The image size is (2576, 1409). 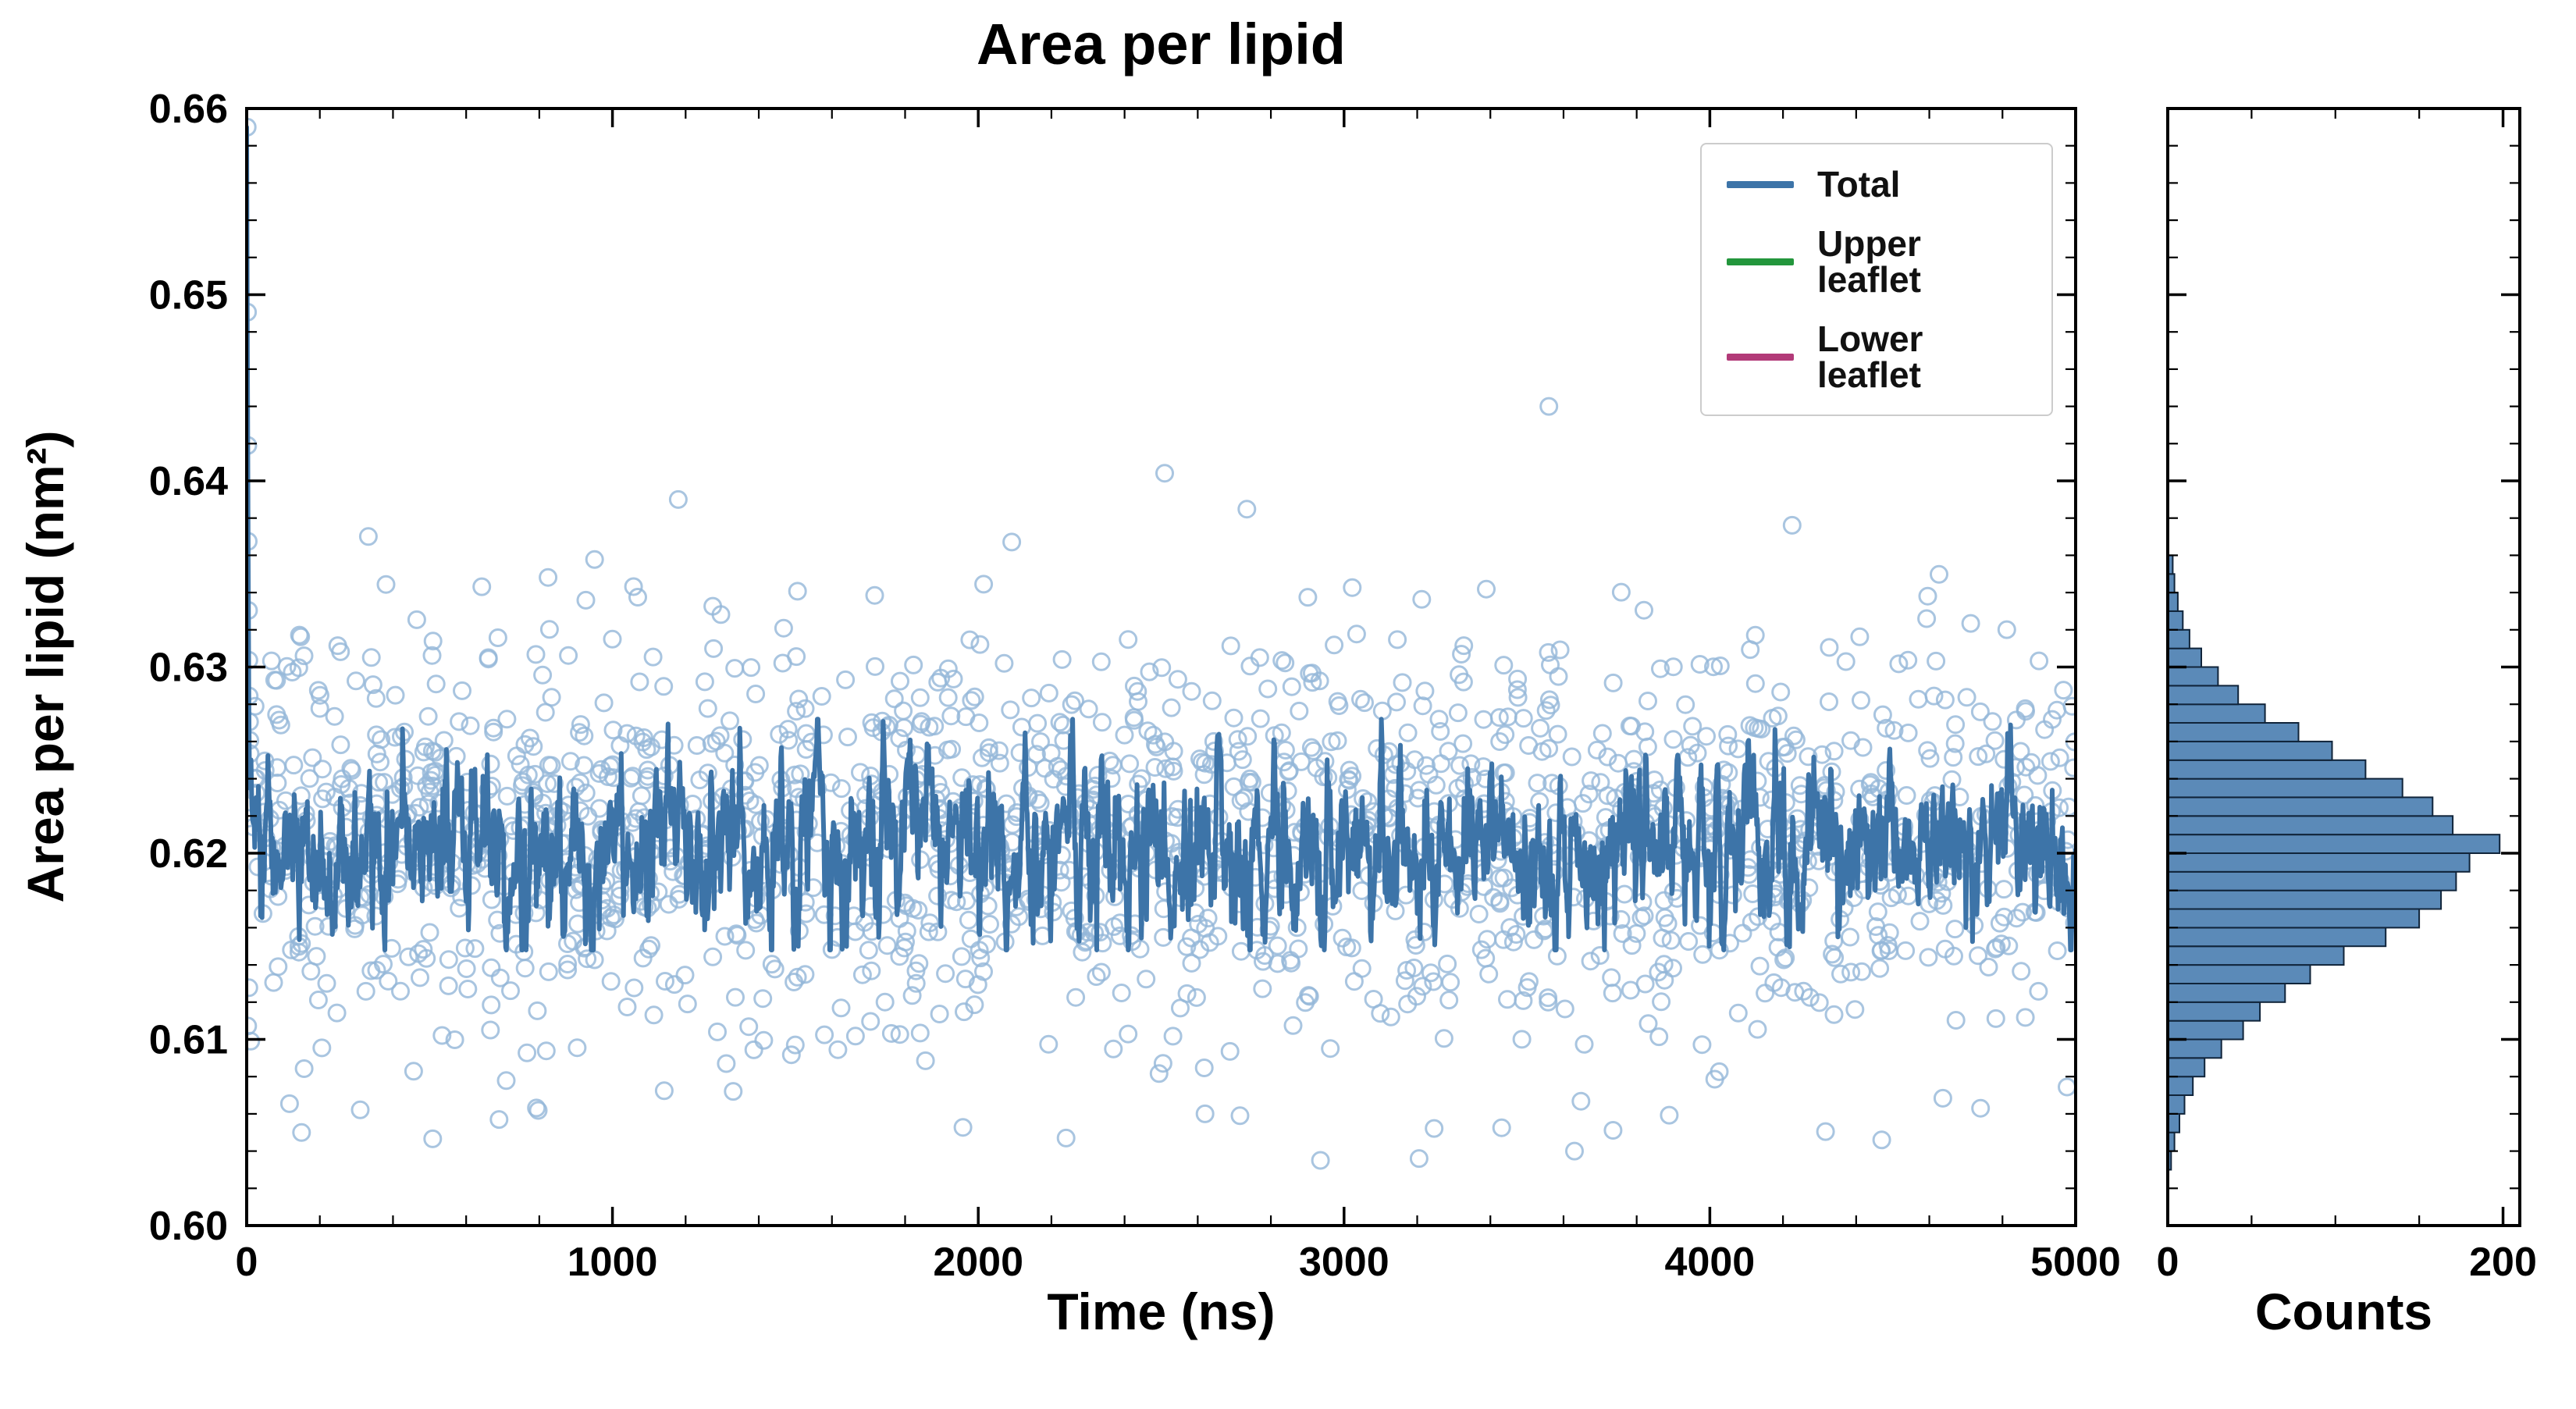 What do you see at coordinates (1760, 357) in the screenshot?
I see `legend-swatch` at bounding box center [1760, 357].